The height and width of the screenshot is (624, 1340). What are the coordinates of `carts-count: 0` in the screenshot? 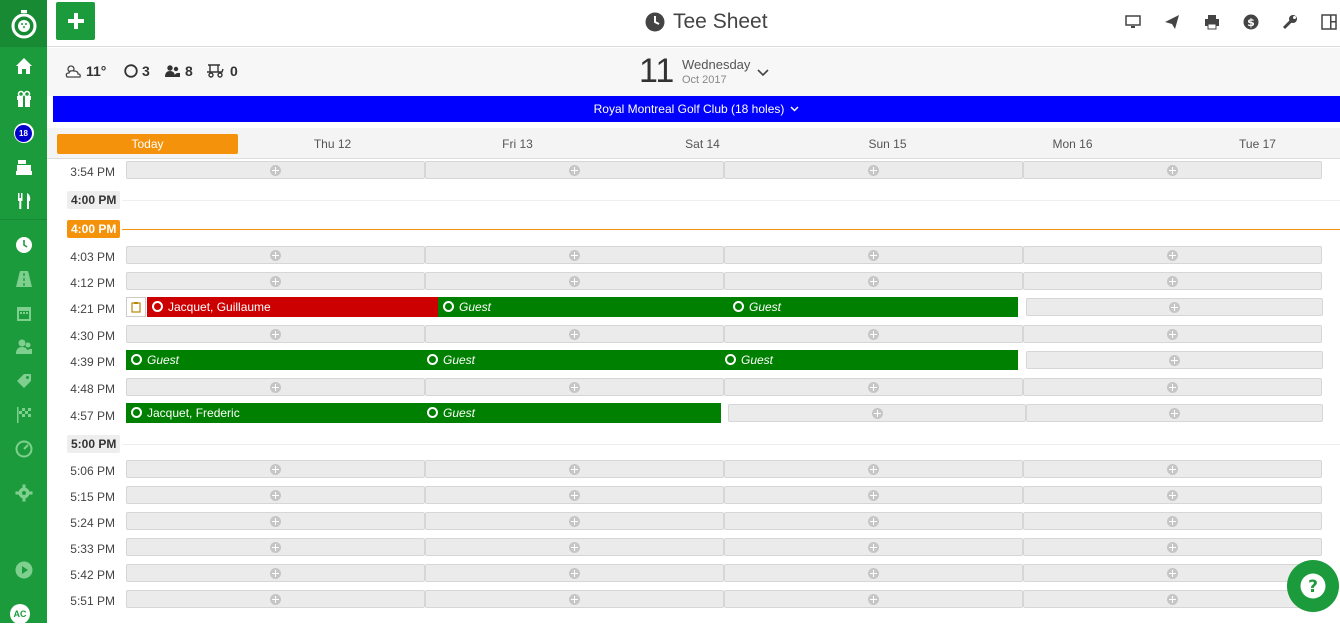 It's located at (234, 71).